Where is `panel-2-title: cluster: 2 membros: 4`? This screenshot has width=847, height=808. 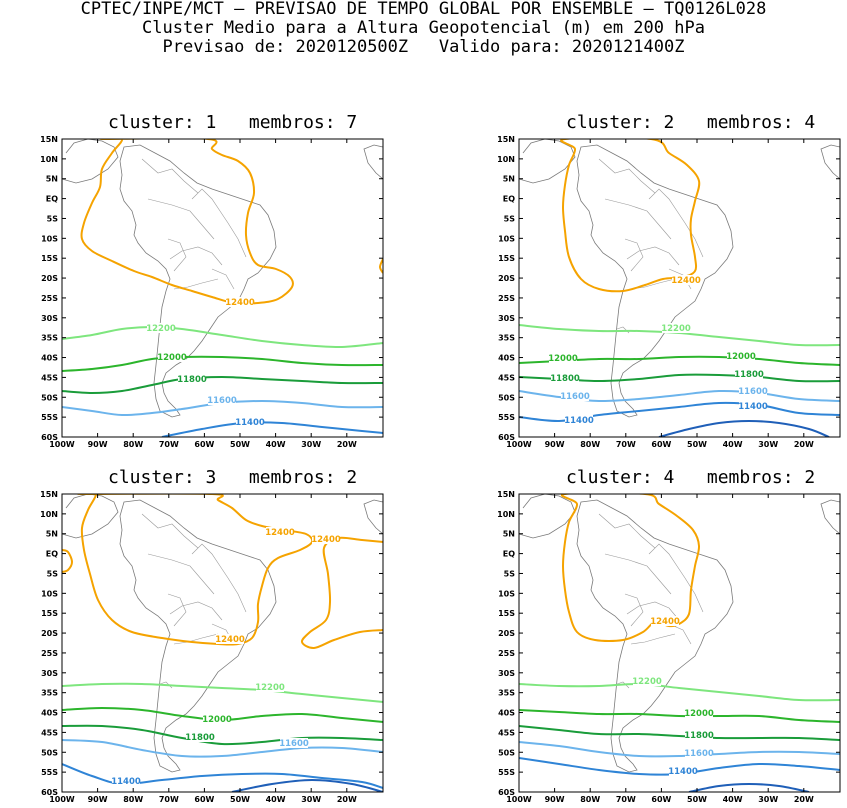 panel-2-title: cluster: 2 membros: 4 is located at coordinates (691, 122).